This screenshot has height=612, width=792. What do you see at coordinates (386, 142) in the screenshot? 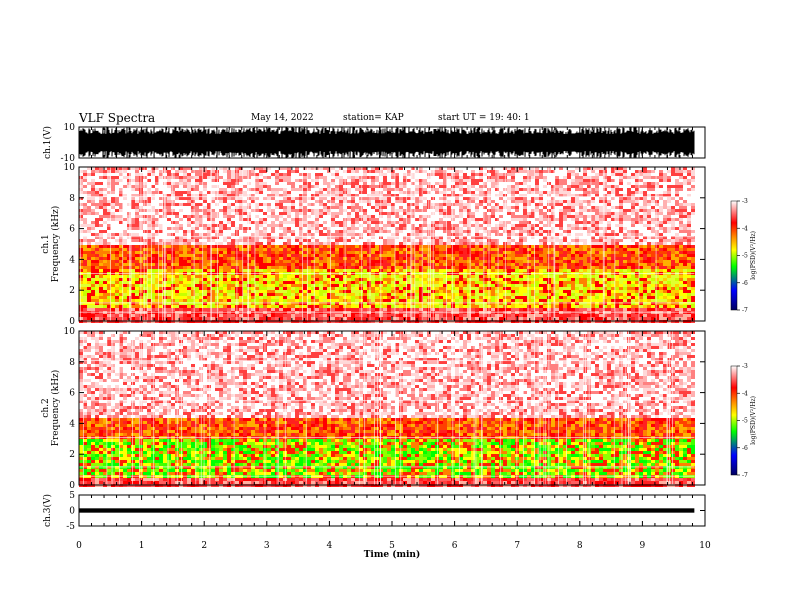
I see `ch1-waveform-trace` at bounding box center [386, 142].